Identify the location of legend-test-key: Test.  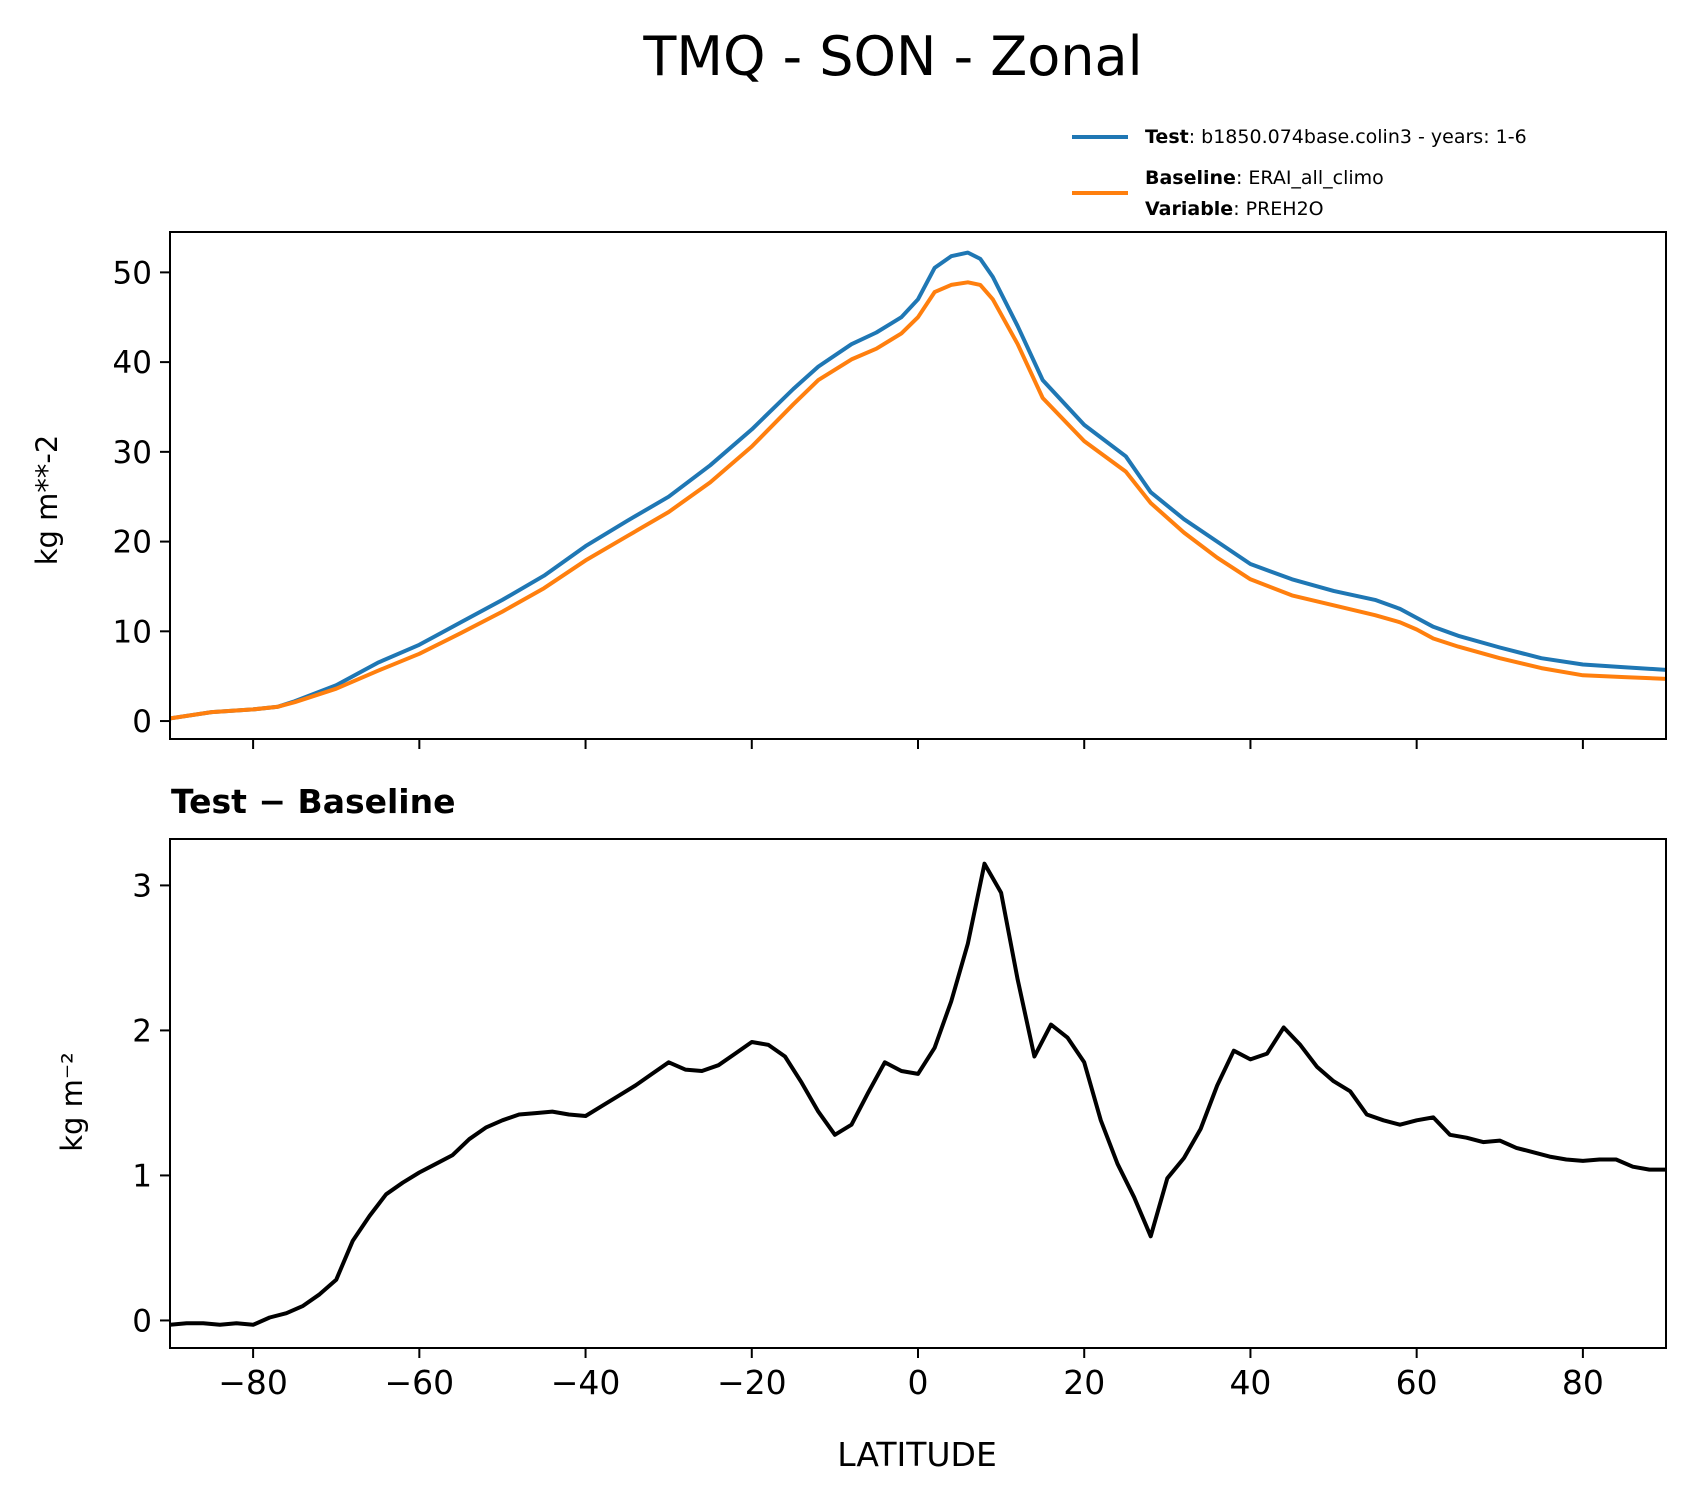
(1167, 137).